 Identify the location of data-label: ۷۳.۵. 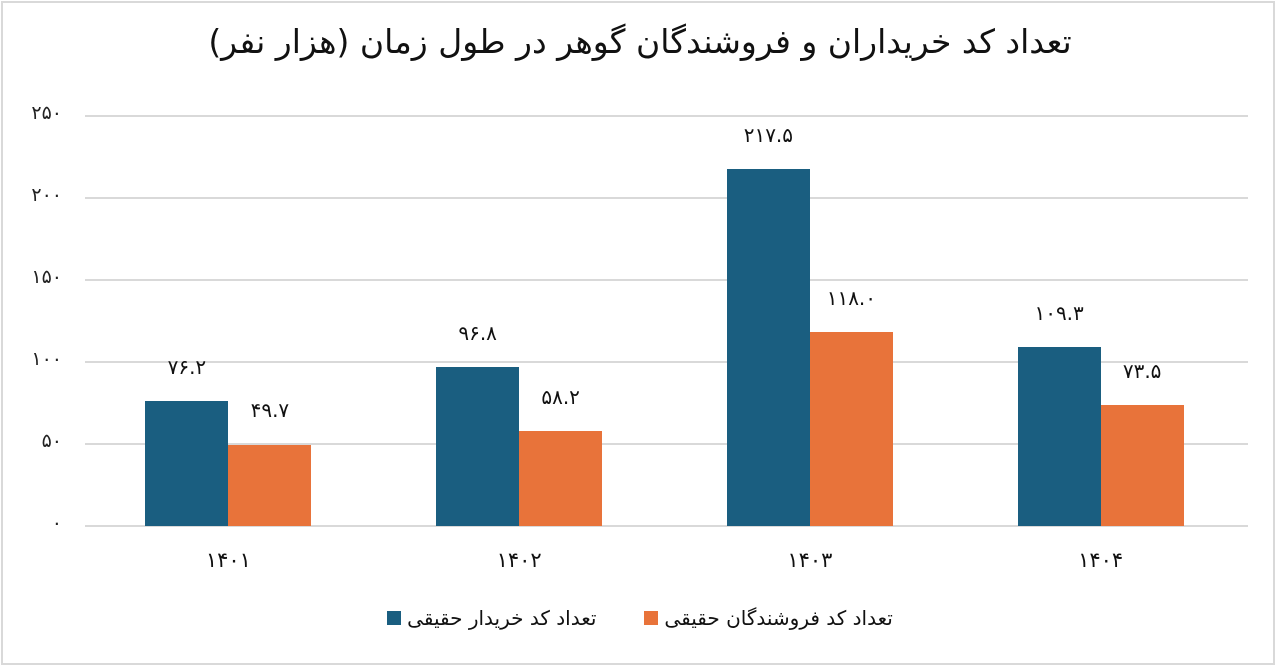
(1142, 371).